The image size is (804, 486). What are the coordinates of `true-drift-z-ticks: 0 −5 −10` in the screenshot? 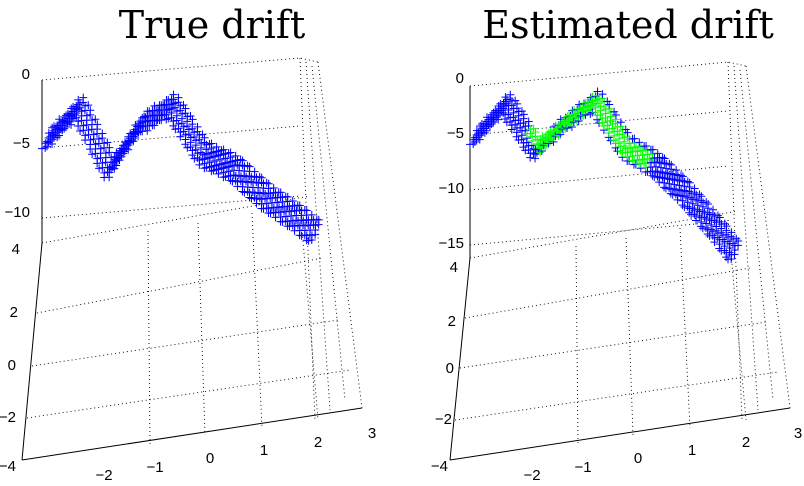 It's located at (17, 143).